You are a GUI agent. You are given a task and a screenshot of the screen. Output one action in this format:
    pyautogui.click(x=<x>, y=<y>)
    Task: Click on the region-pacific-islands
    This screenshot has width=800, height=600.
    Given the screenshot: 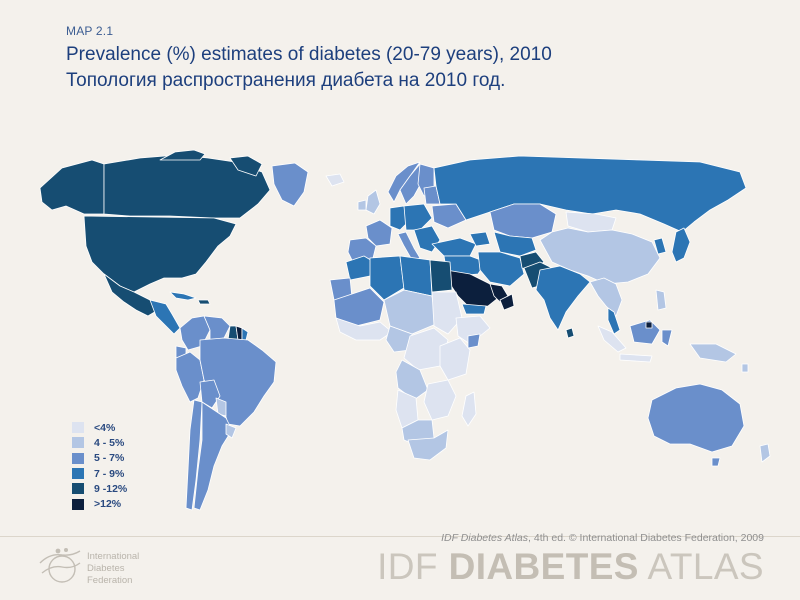 What is the action you would take?
    pyautogui.click(x=745, y=368)
    